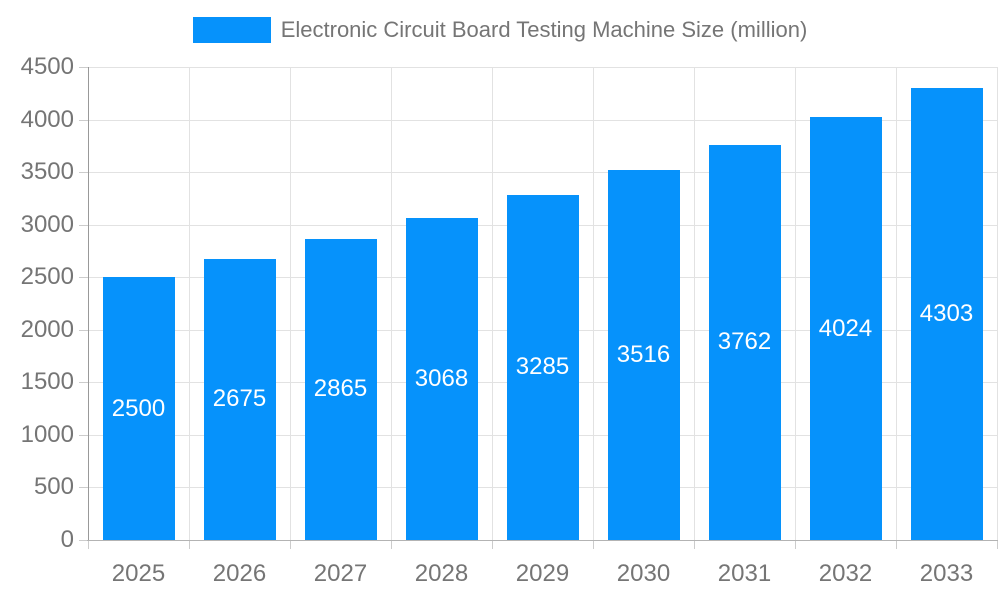 This screenshot has height=600, width=1000. Describe the element at coordinates (744, 573) in the screenshot. I see `x-axis-label-2031: 2031` at that location.